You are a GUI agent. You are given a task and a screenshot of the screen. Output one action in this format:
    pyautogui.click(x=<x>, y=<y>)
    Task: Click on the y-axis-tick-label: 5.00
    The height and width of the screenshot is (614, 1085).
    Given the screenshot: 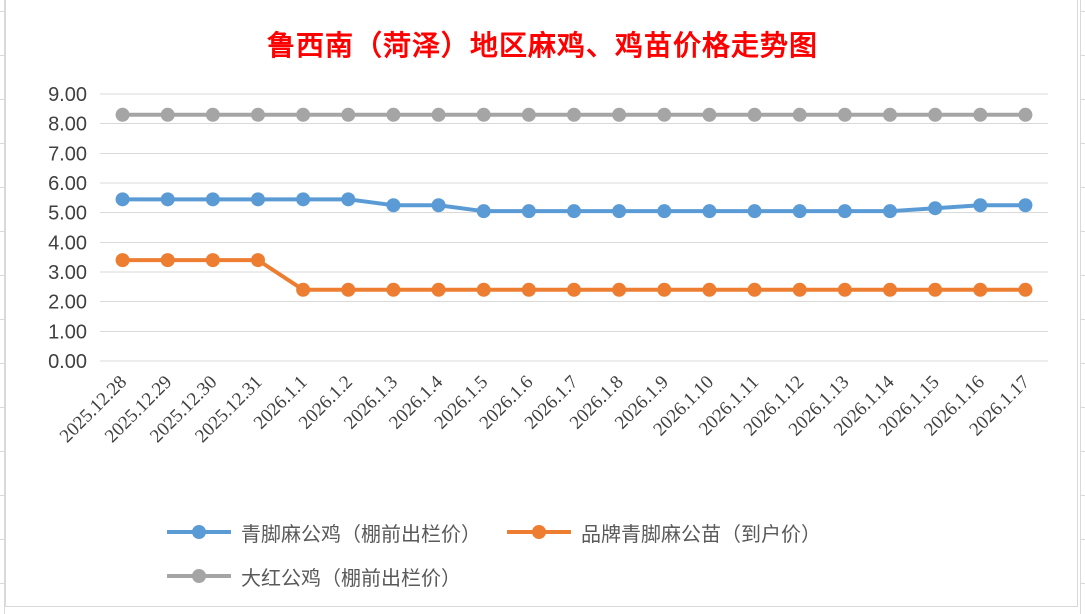 What is the action you would take?
    pyautogui.click(x=67, y=214)
    